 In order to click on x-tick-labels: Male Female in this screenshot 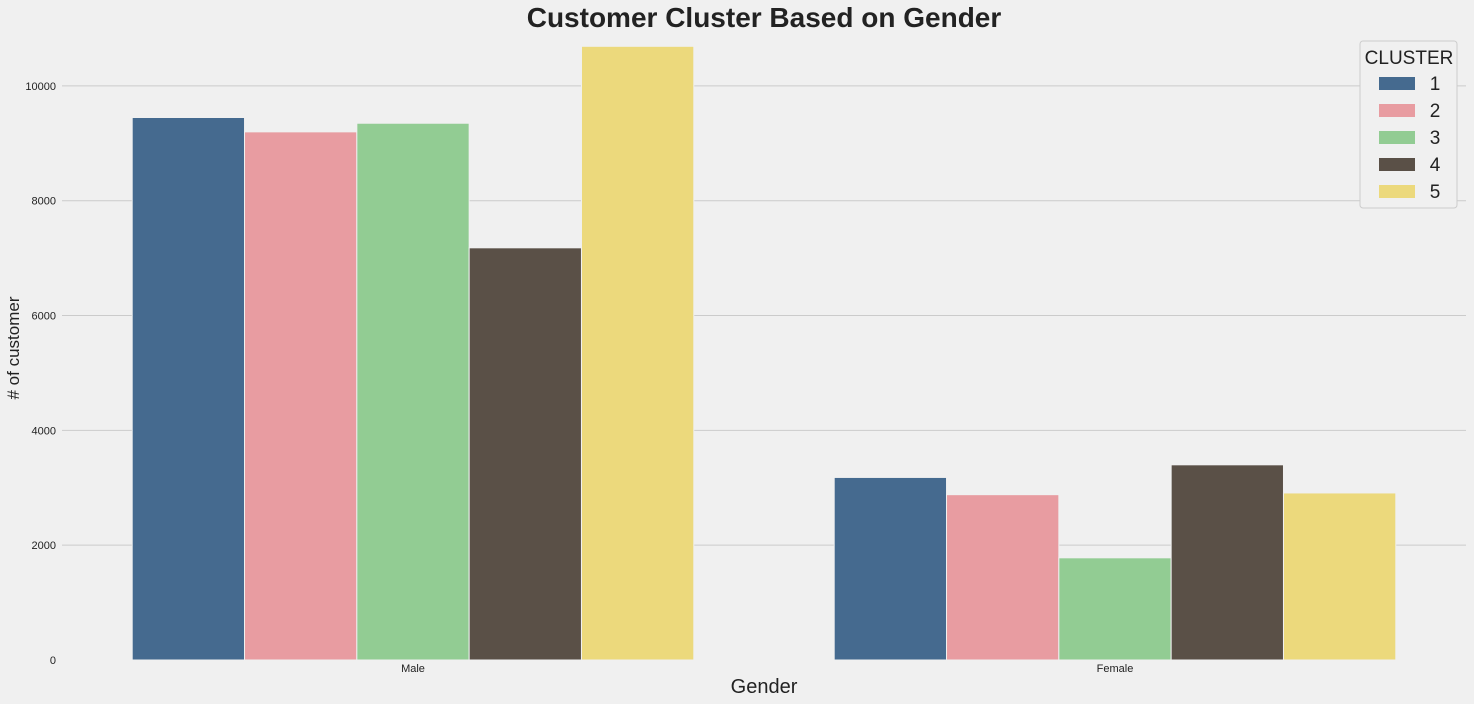, I will do `click(767, 669)`.